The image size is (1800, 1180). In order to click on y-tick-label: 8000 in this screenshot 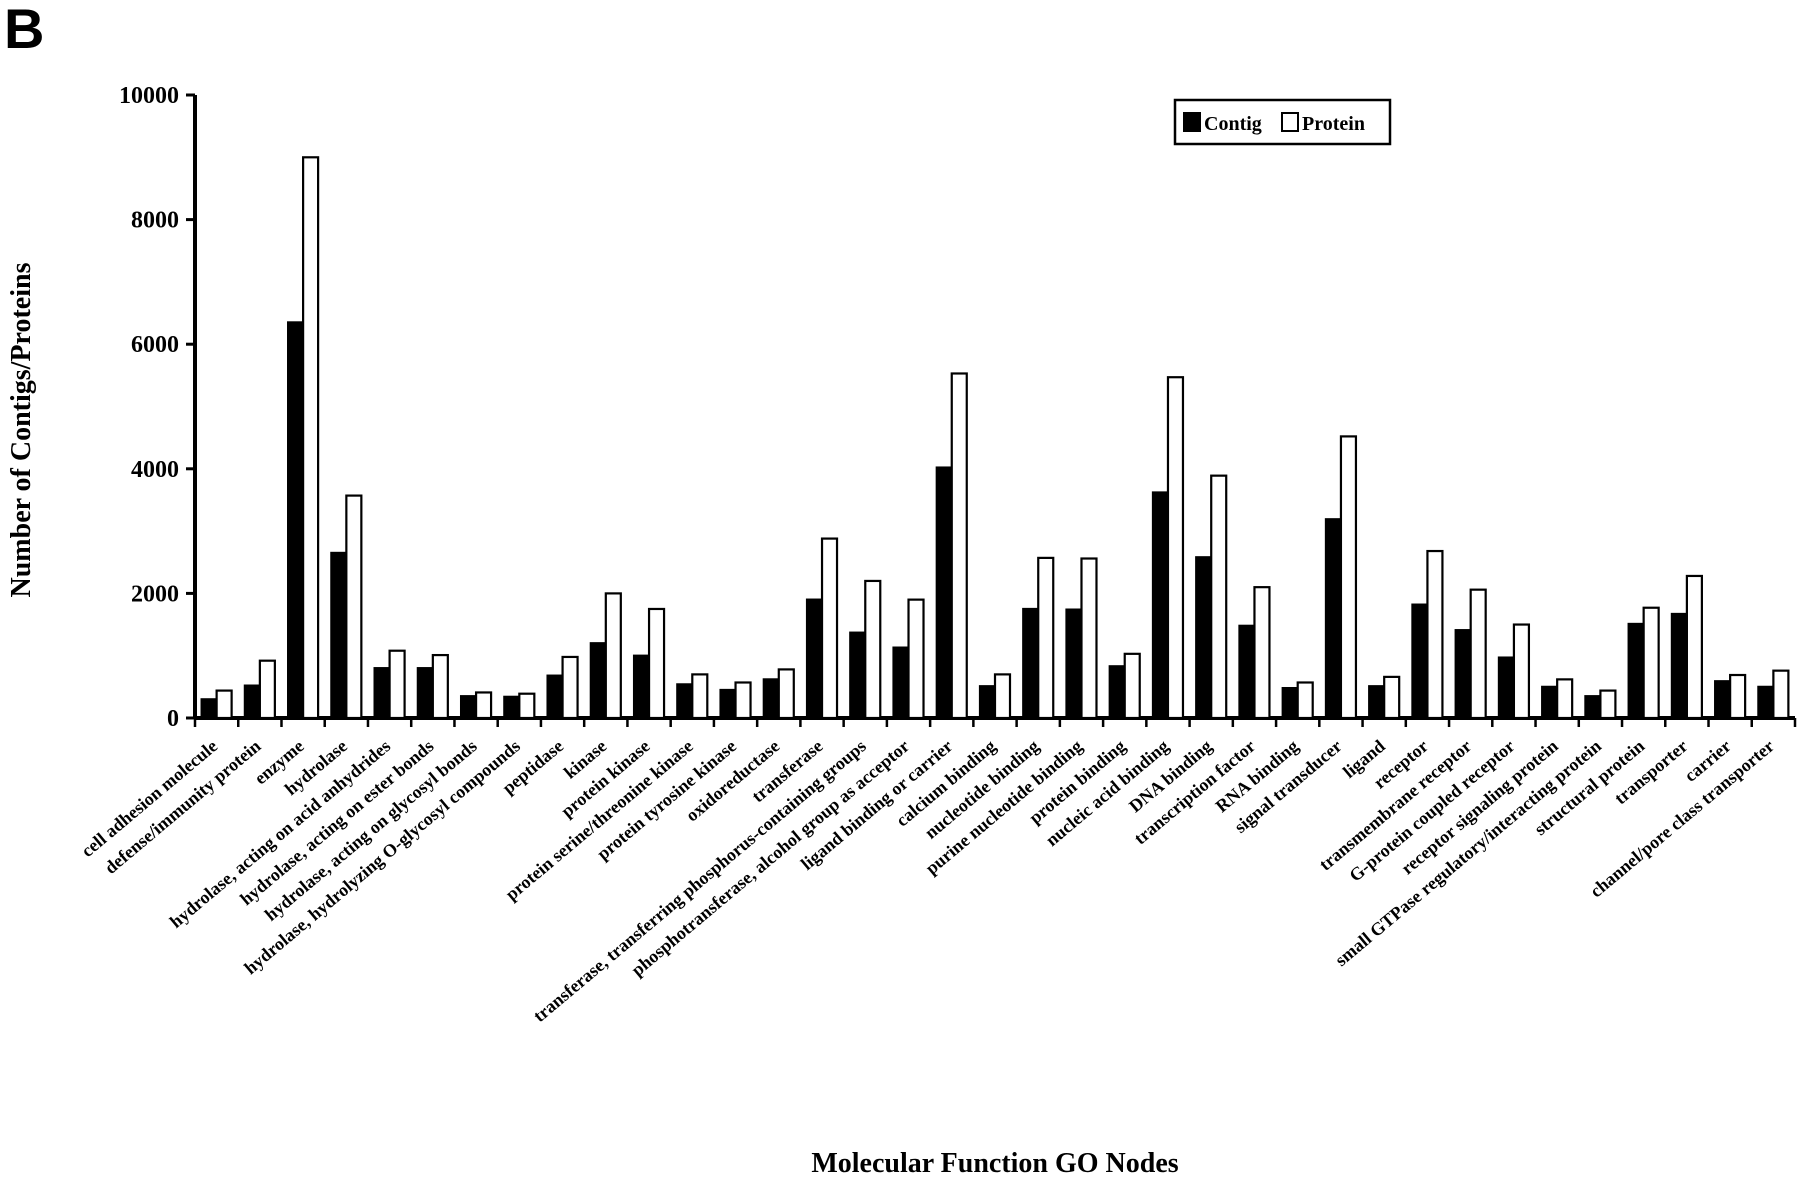, I will do `click(155, 221)`.